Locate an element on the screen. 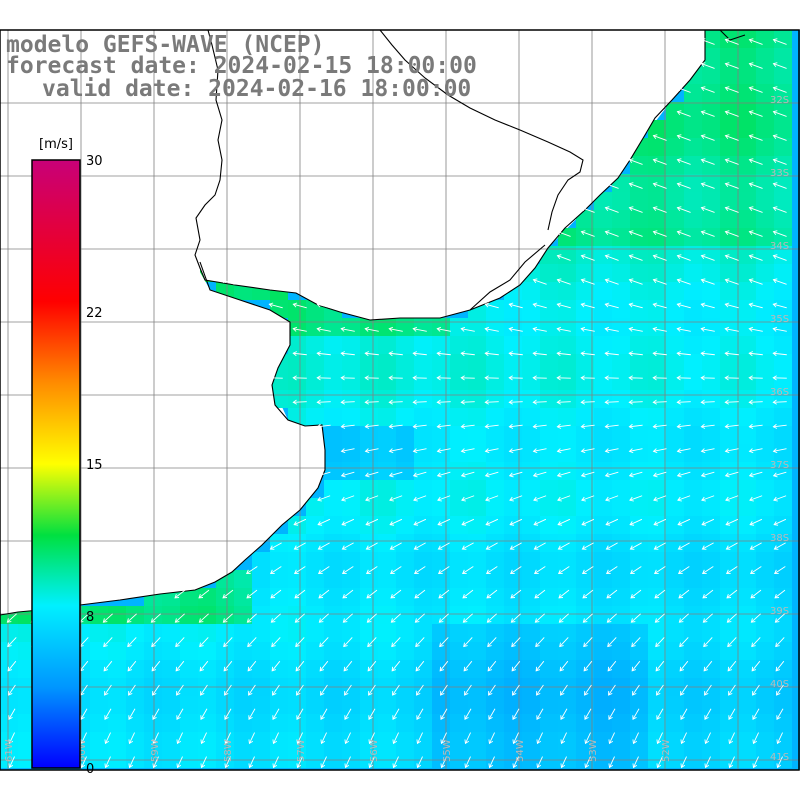 The image size is (800, 800). lon-label: 61W is located at coordinates (9, 750).